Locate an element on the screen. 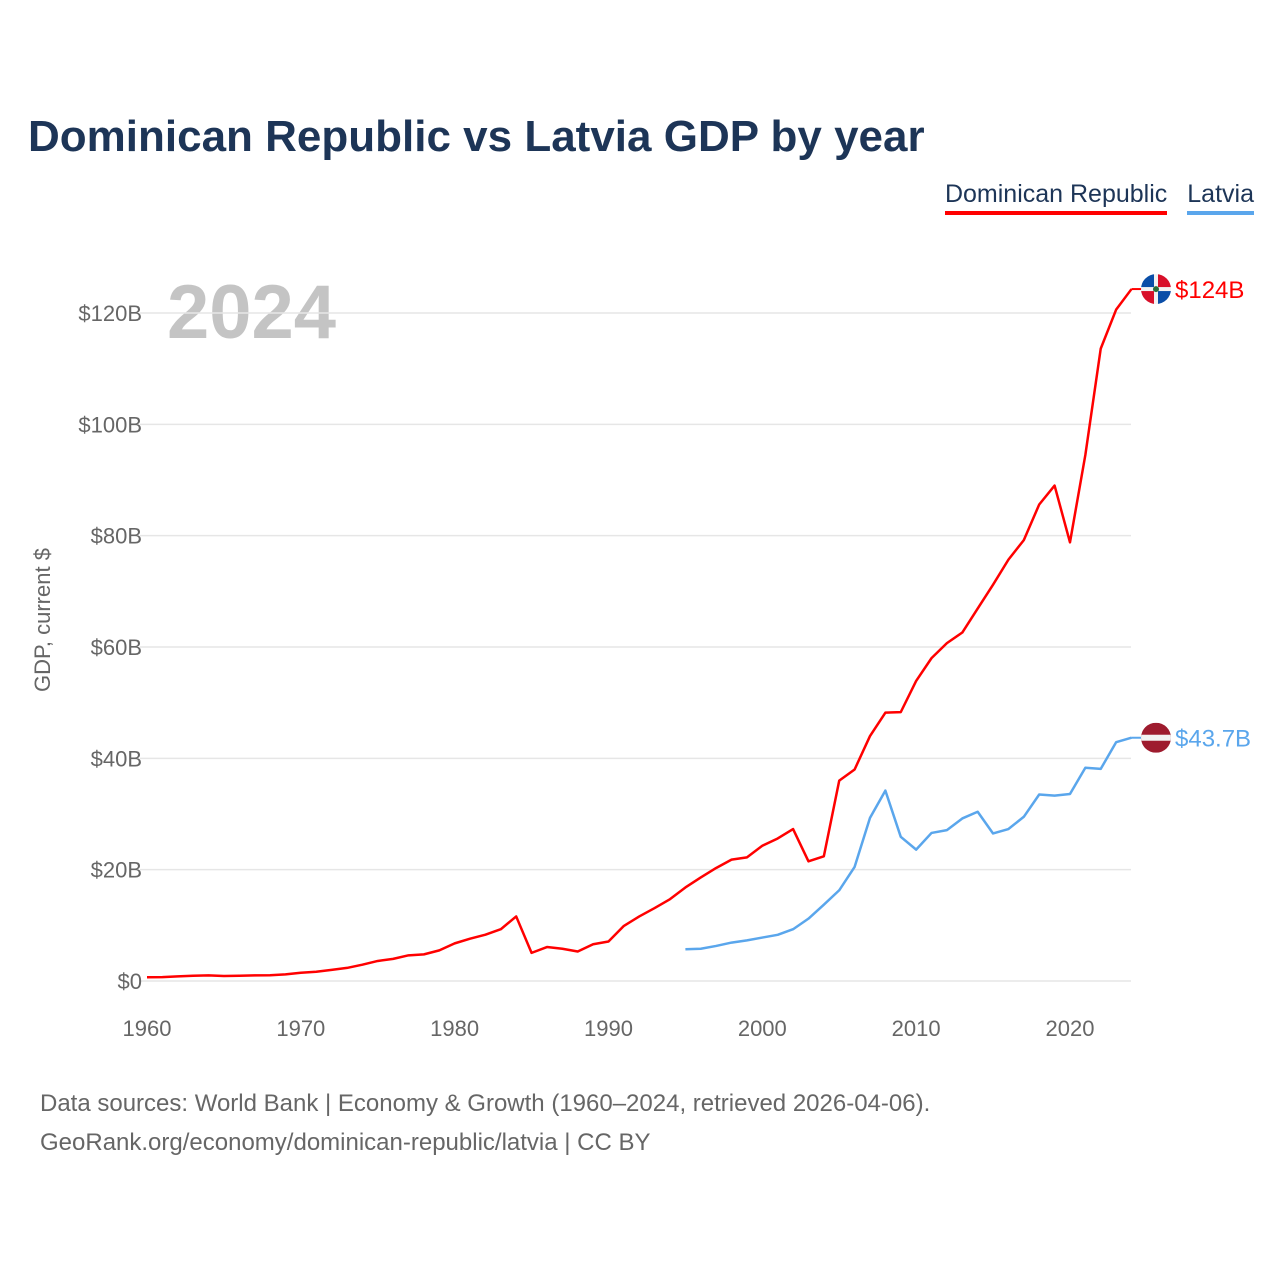 The image size is (1280, 1280). x-tick-label: 1990 is located at coordinates (608, 1028).